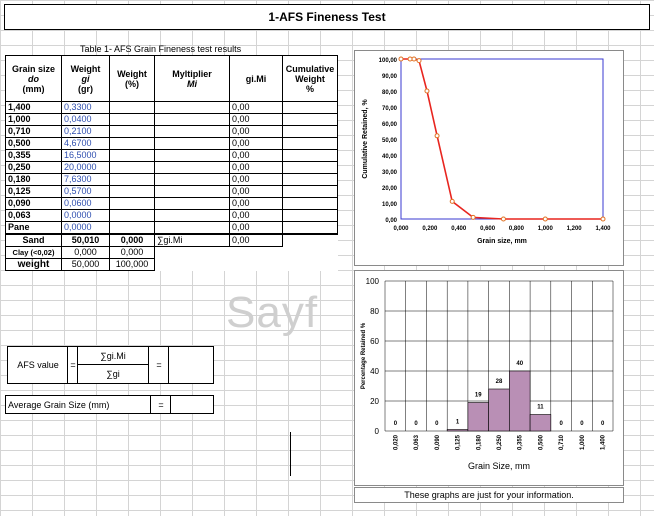 This screenshot has height=516, width=654. What do you see at coordinates (33, 179) in the screenshot?
I see `grain-size-cell: 0,180` at bounding box center [33, 179].